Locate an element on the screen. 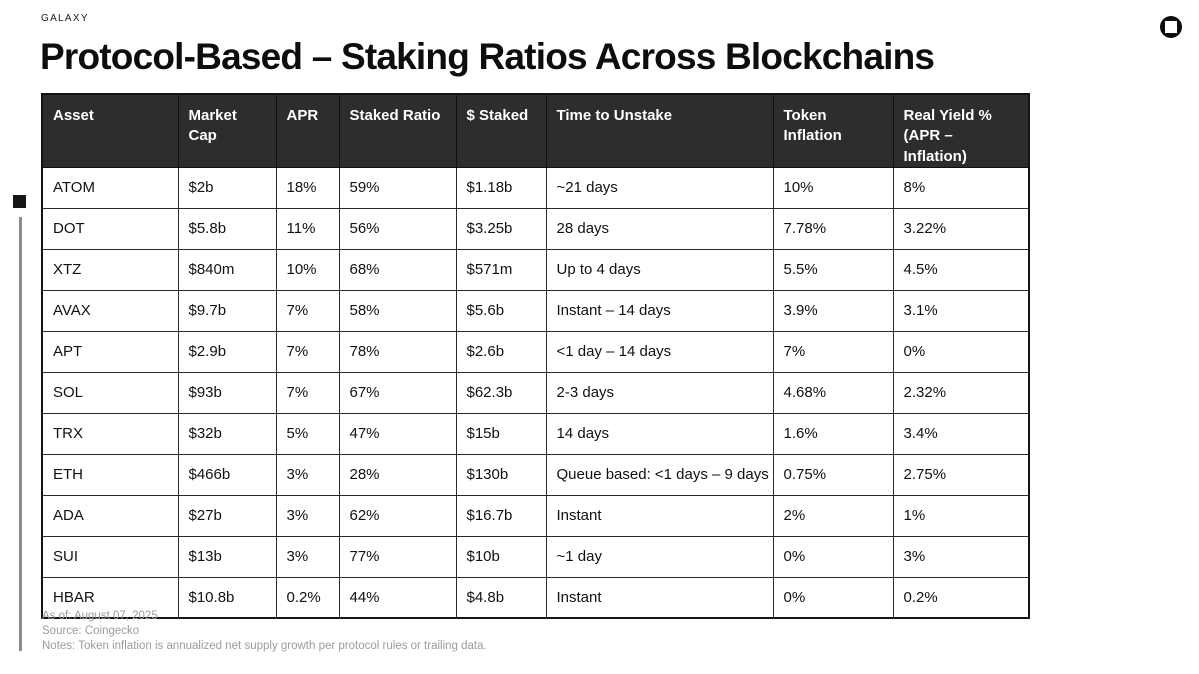  cell-usd-staked: $3.25b is located at coordinates (501, 228).